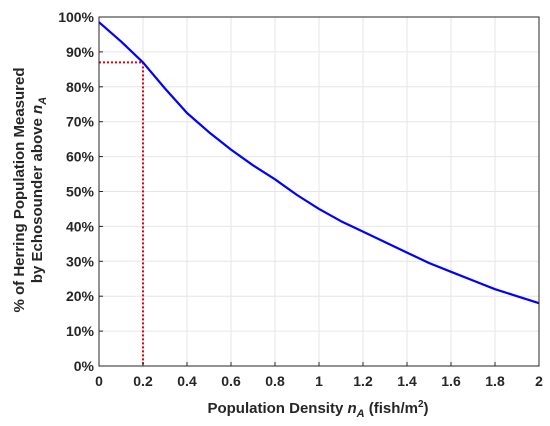 Image resolution: width=550 pixels, height=426 pixels. What do you see at coordinates (80, 261) in the screenshot?
I see `y-tick-label: 30%` at bounding box center [80, 261].